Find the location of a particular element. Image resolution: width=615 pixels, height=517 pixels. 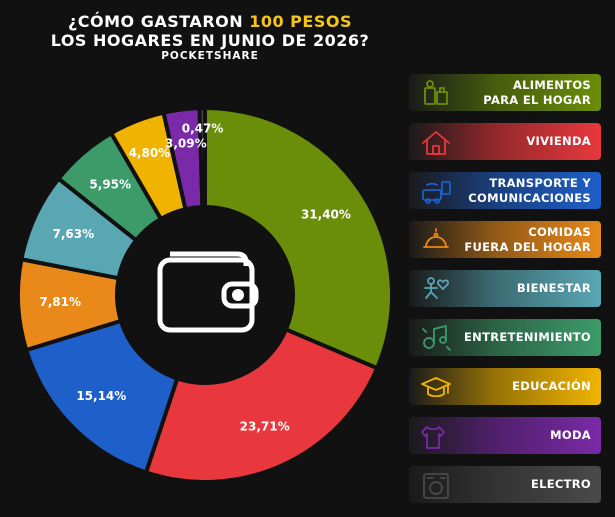

wallet-icon is located at coordinates (208, 292).